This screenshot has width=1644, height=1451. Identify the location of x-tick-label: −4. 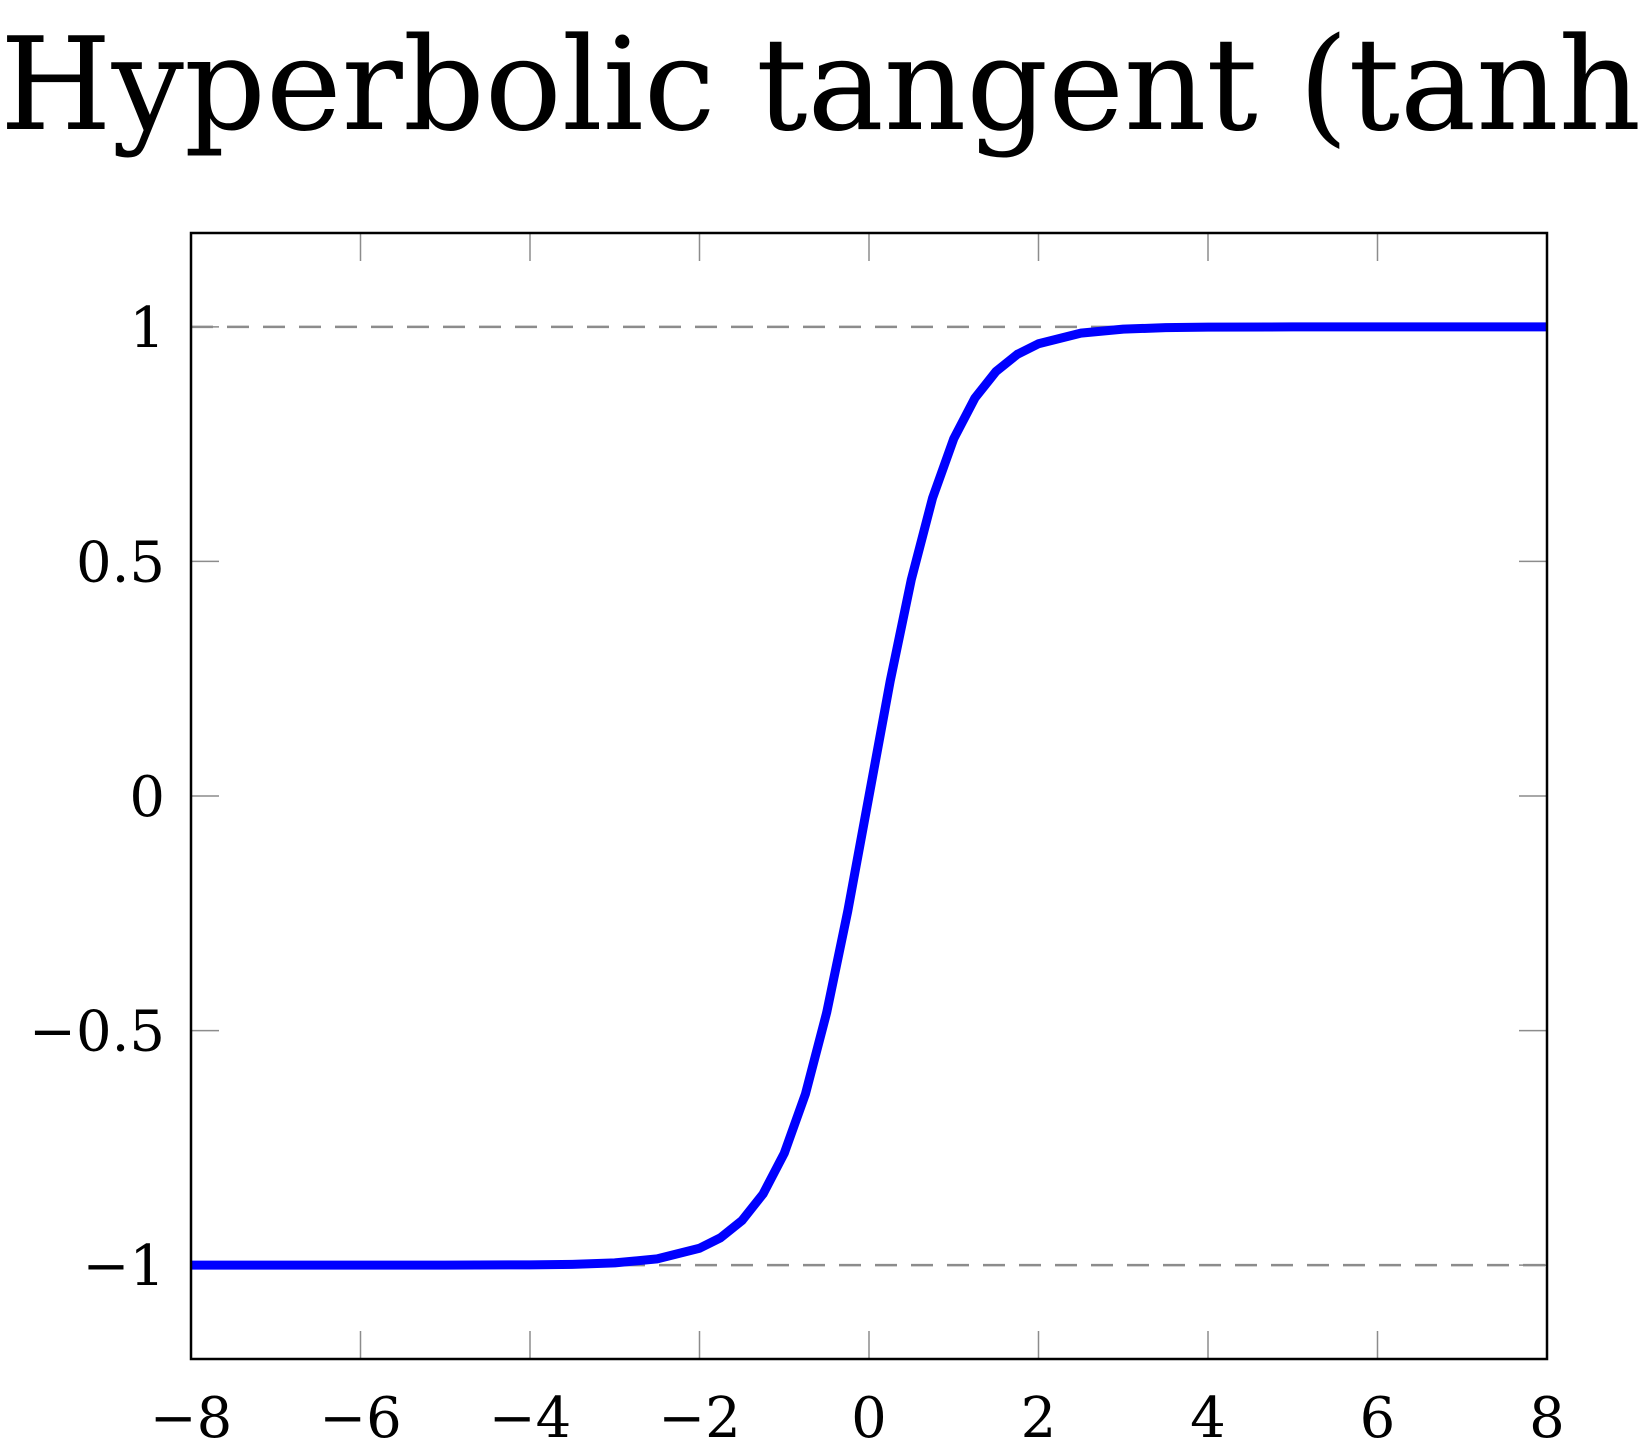
(530, 1418).